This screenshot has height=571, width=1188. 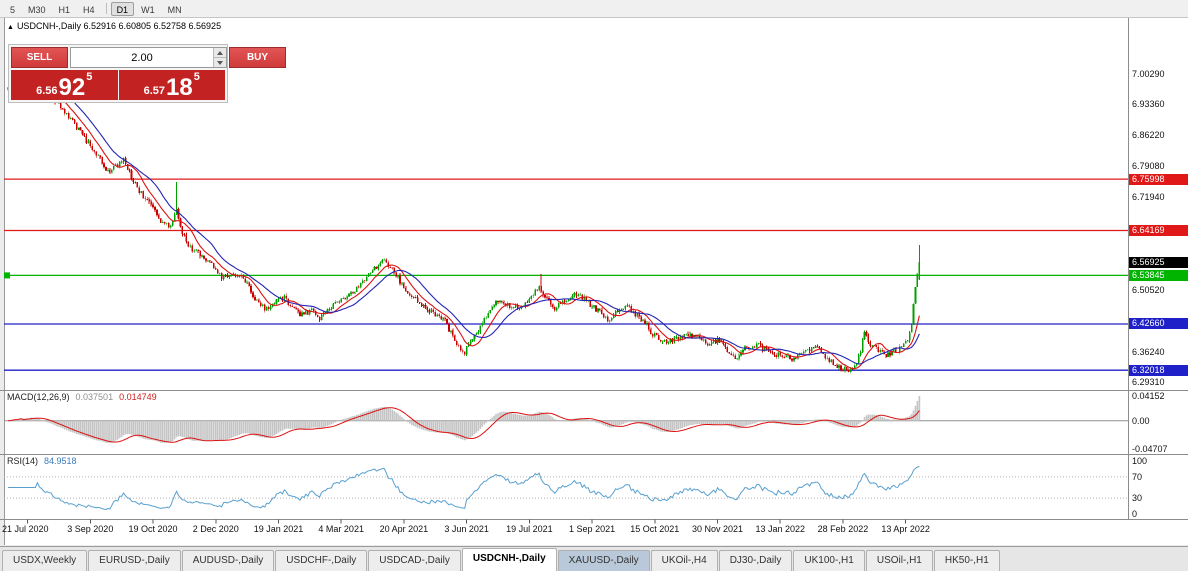 I want to click on rsi-header: RSI(14) 84.9518, so click(x=45, y=461).